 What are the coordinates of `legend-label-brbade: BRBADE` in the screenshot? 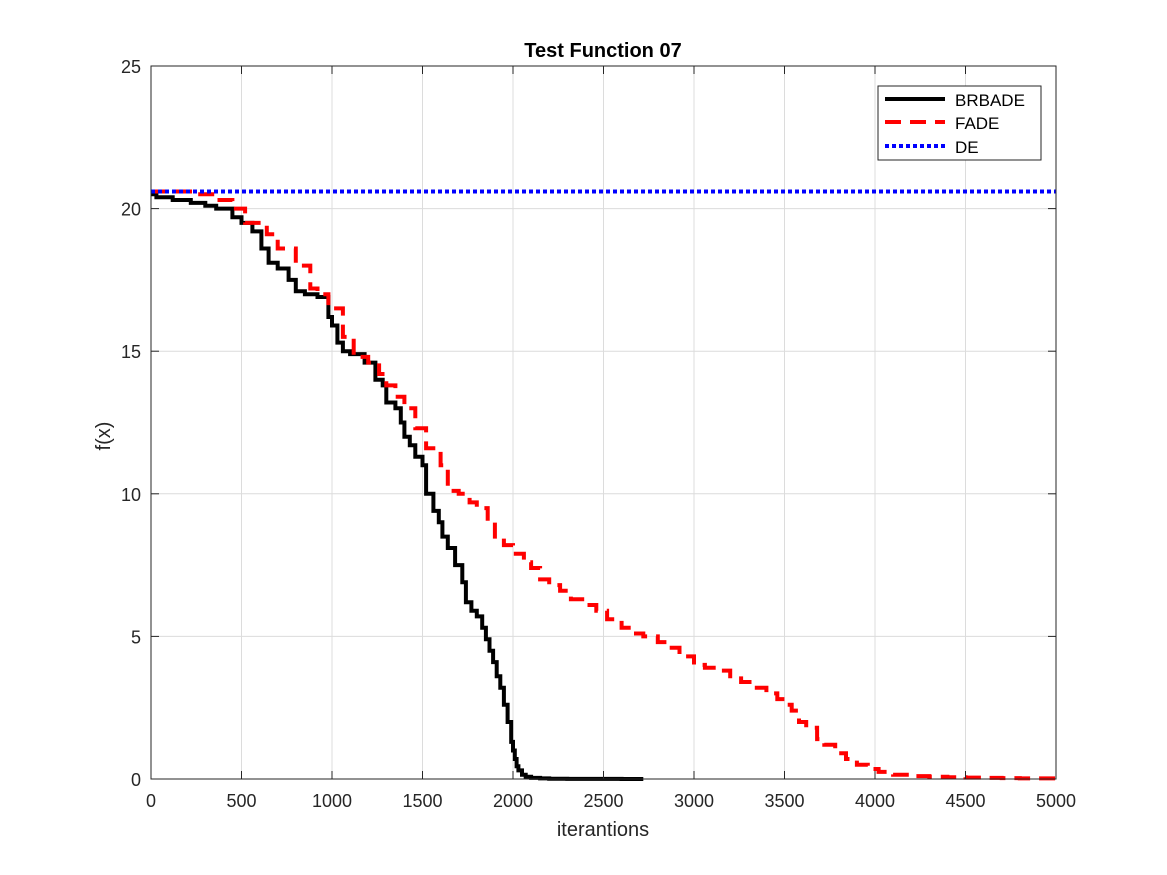 It's located at (990, 100).